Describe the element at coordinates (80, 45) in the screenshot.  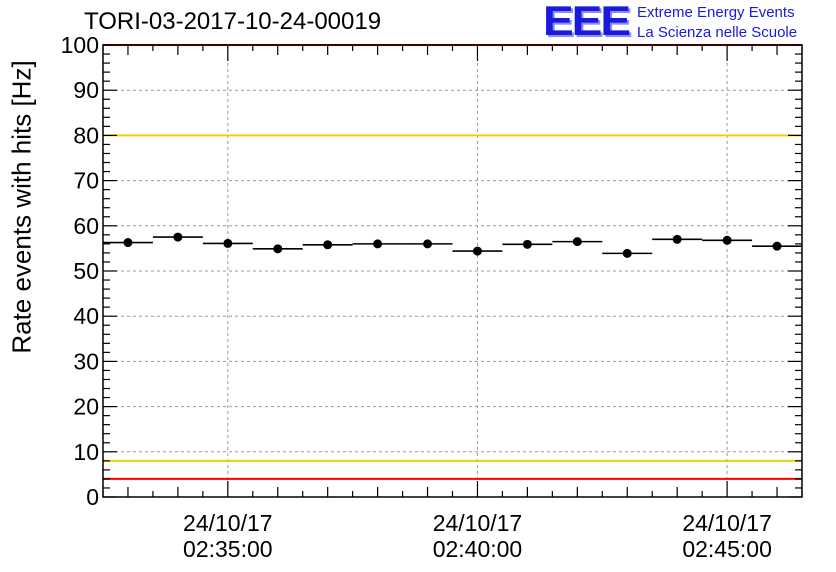
I see `y-tick-label: 100` at that location.